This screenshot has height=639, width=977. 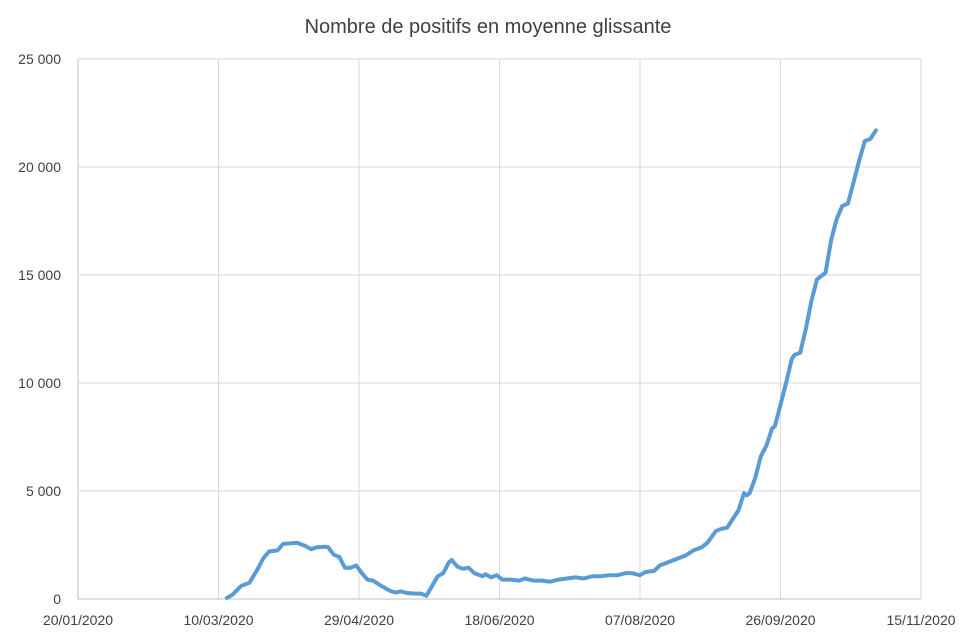 What do you see at coordinates (57, 599) in the screenshot?
I see `y-tick-label: 0` at bounding box center [57, 599].